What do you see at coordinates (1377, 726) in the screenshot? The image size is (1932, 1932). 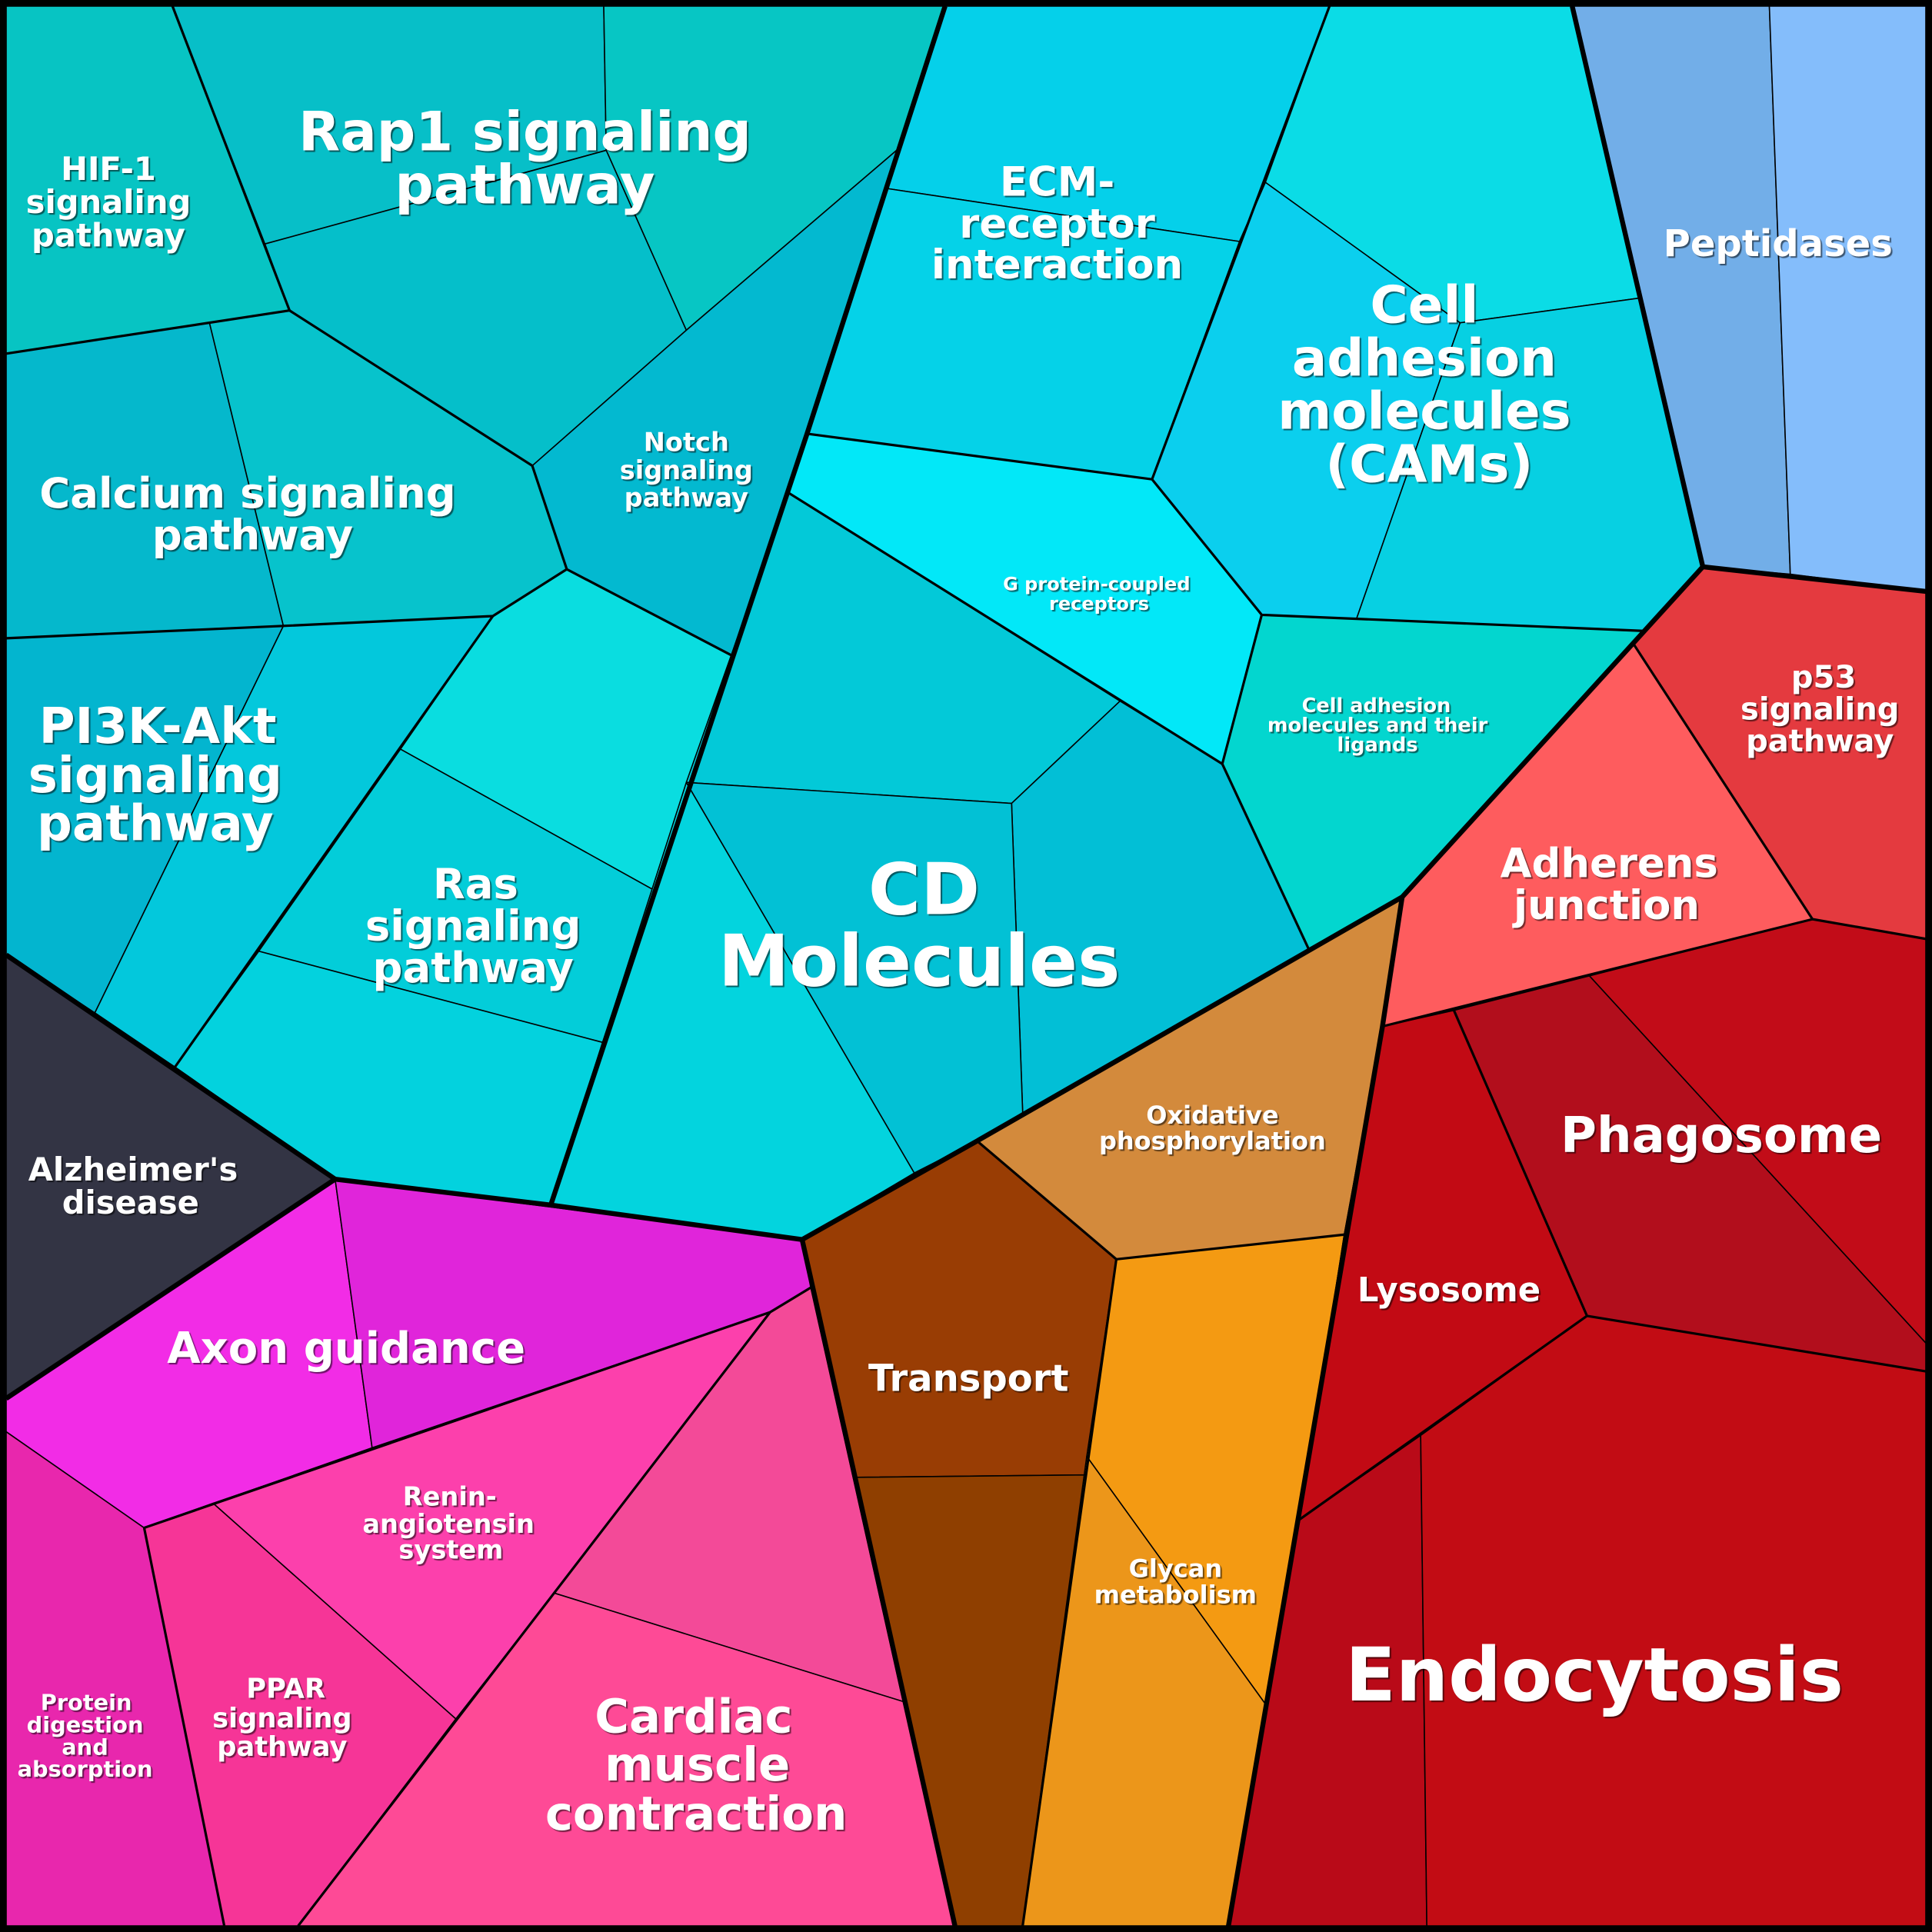 I see `label-cam-ligands: Cell adhesion molecules and their ligands` at bounding box center [1377, 726].